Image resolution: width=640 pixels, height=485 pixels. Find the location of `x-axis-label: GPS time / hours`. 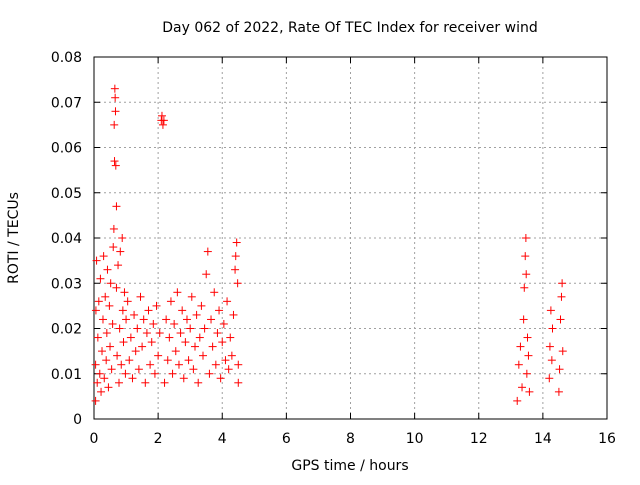

x-axis-label: GPS time / hours is located at coordinates (349, 466).